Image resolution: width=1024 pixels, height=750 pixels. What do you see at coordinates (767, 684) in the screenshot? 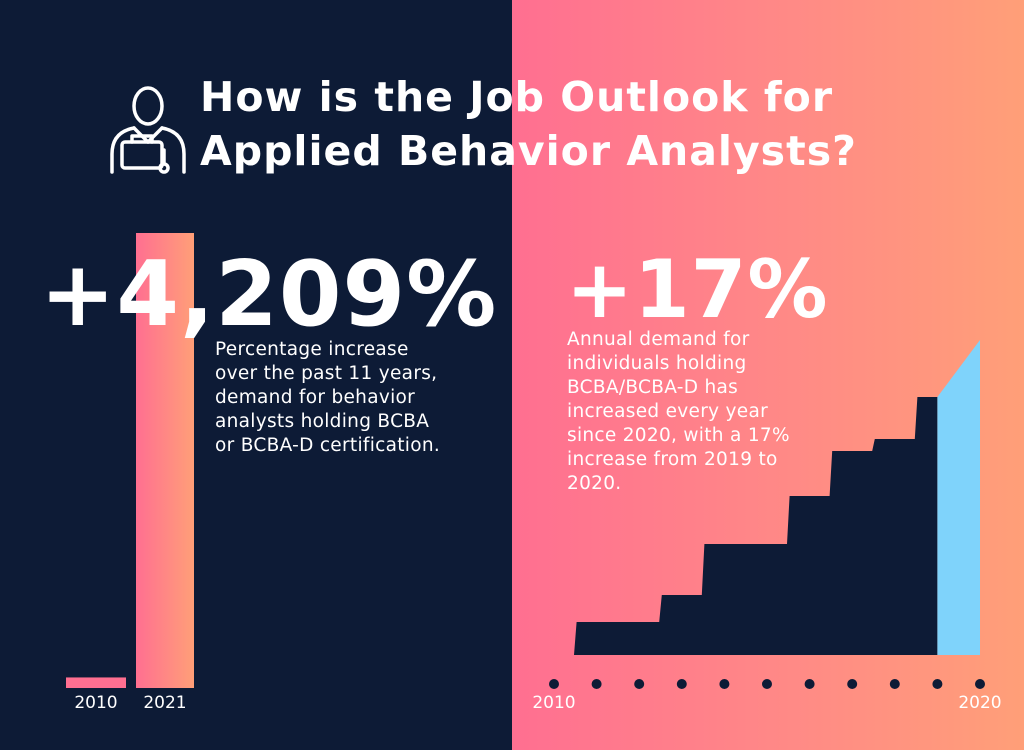
I see `axis-dot-2015` at bounding box center [767, 684].